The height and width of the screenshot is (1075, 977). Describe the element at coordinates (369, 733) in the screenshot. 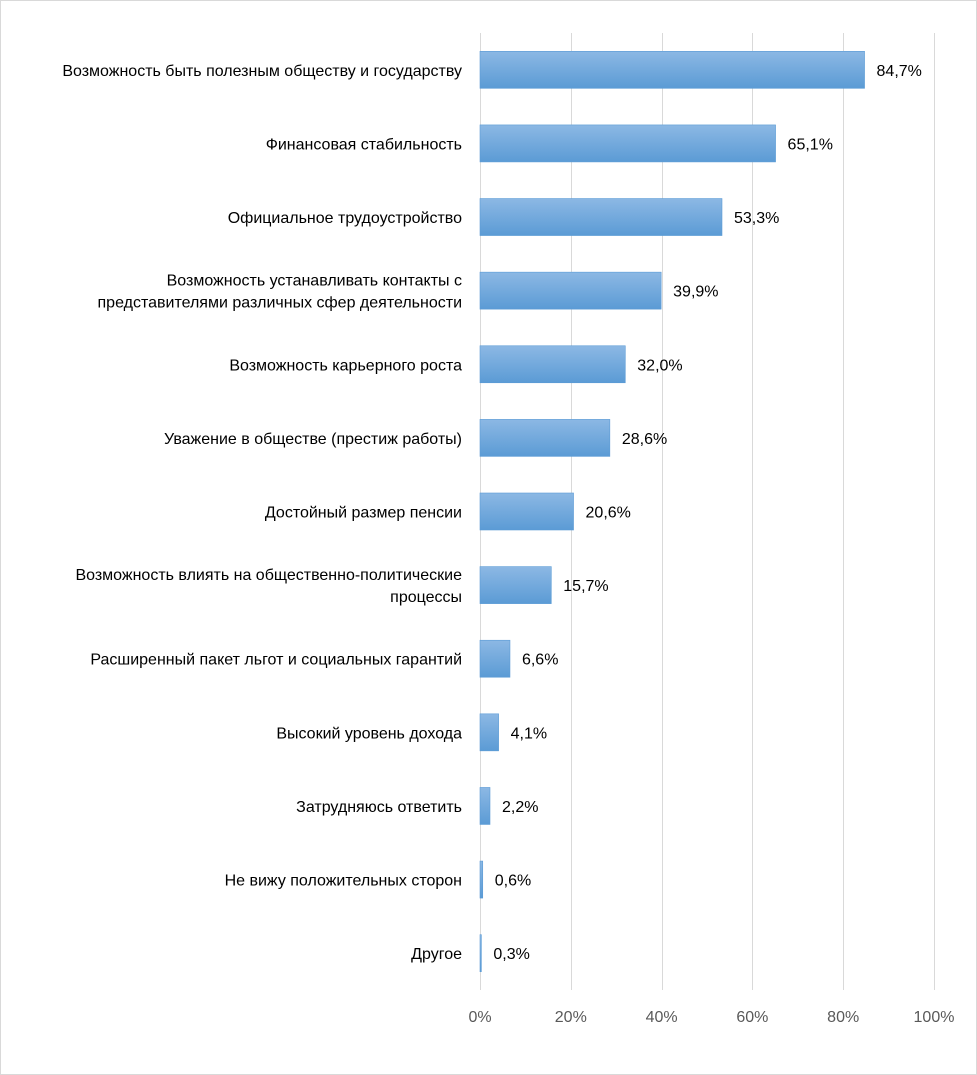

I see `category-label: Высокий уровень дохода` at that location.